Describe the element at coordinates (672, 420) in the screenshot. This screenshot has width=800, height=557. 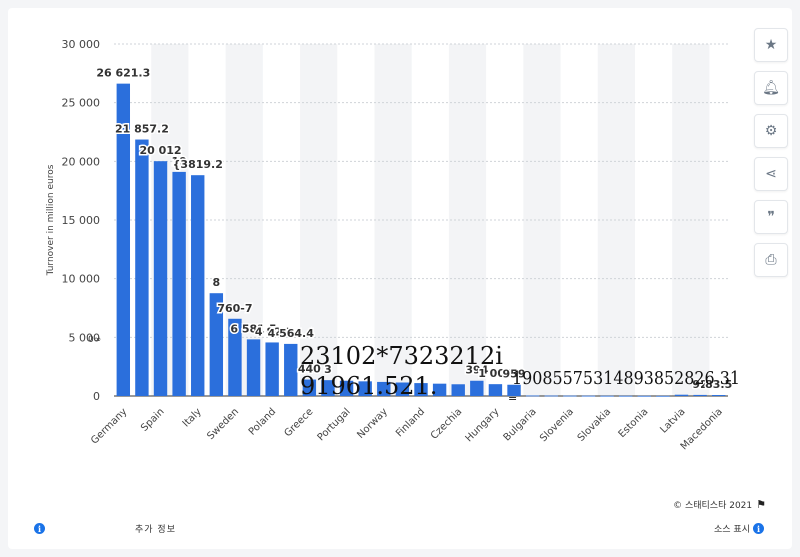
I see `x-tick-label: Latvia` at that location.